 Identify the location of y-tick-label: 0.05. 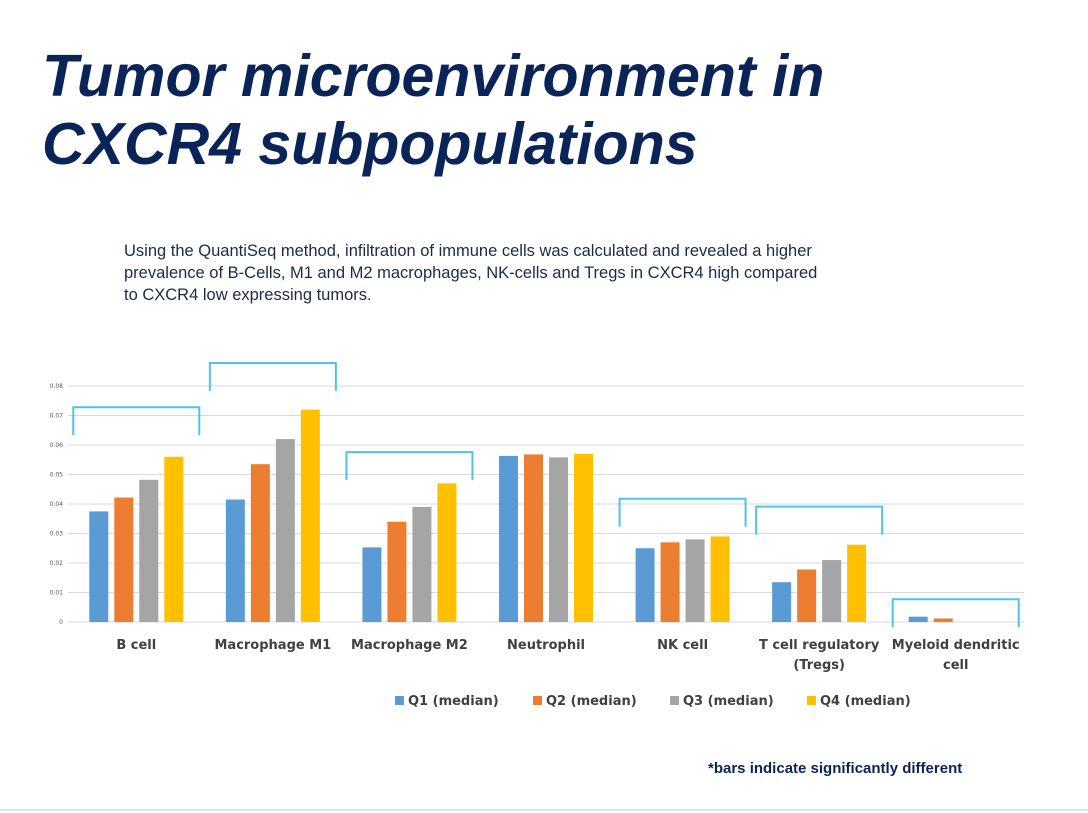
(57, 475).